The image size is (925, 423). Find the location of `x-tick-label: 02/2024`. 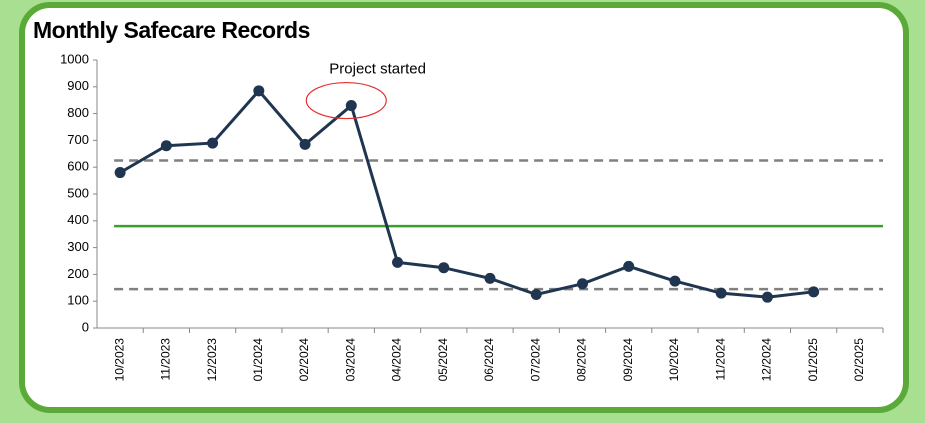

x-tick-label: 02/2024 is located at coordinates (304, 360).